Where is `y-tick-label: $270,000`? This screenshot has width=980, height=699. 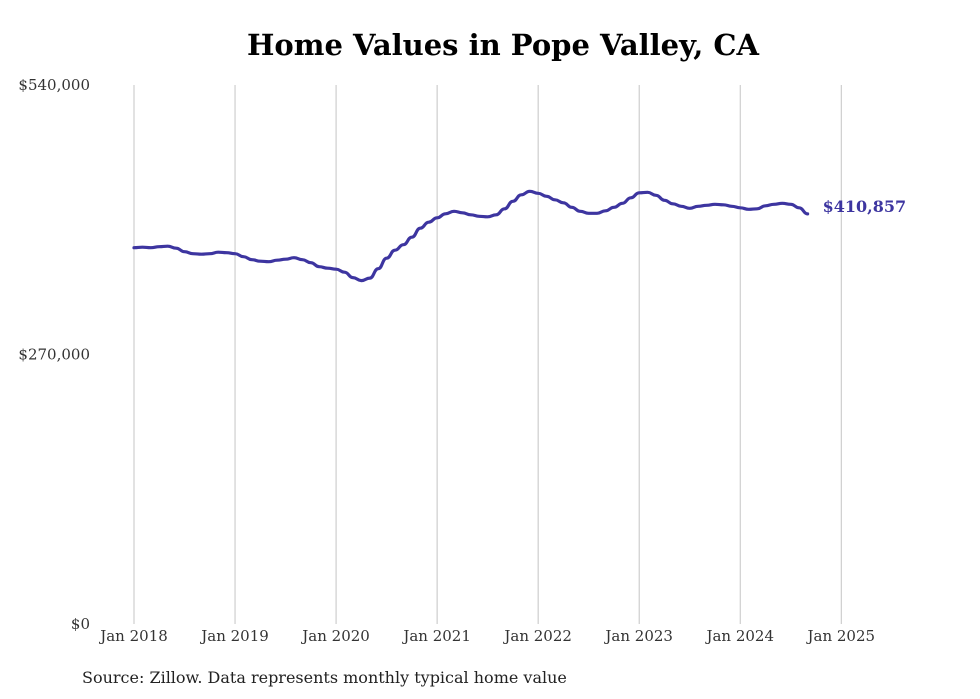 y-tick-label: $270,000 is located at coordinates (54, 355).